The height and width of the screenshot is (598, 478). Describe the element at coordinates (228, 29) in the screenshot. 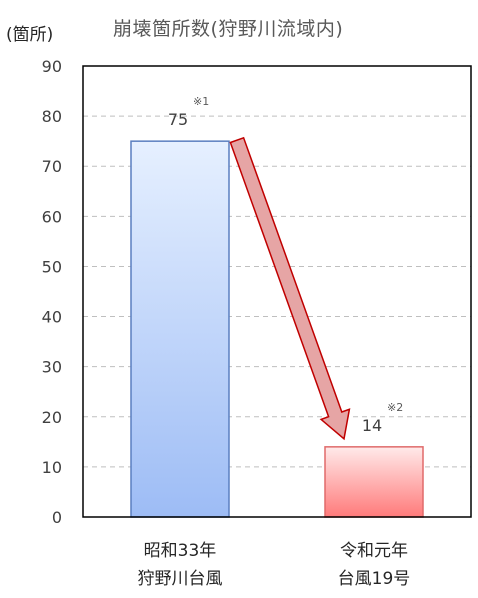

I see `chart-title: 崩壊箇所数(狩野川流域内)` at that location.